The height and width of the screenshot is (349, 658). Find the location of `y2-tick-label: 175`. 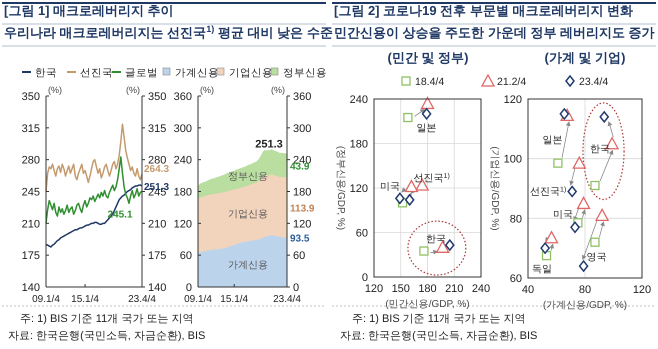

y2-tick-label: 175 is located at coordinates (157, 256).